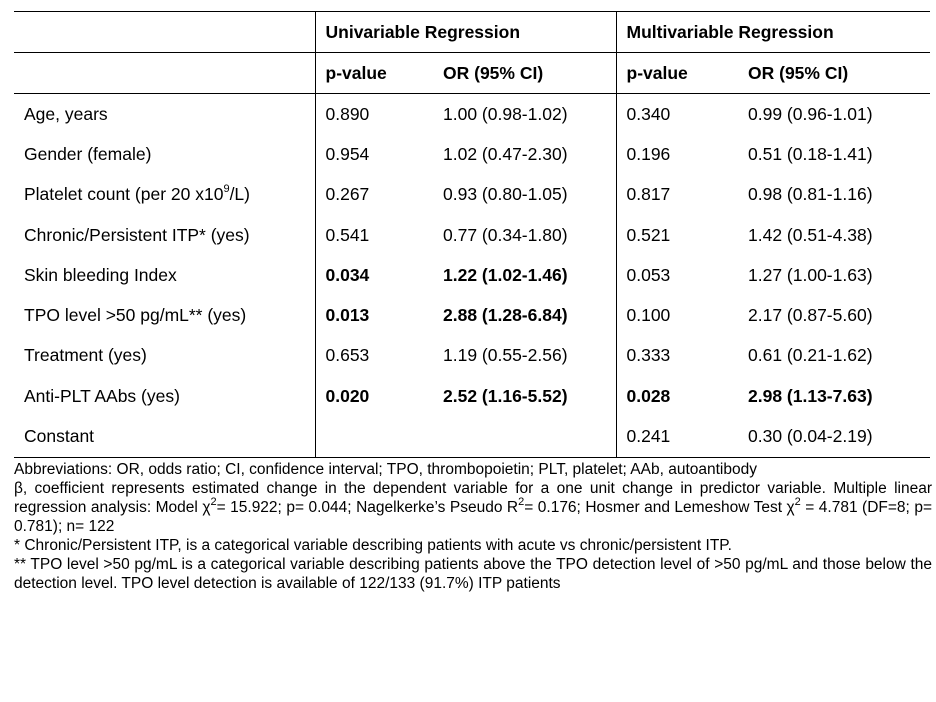 The image size is (936, 702). I want to click on multi-or: 0.51 (0.18-1.41), so click(810, 153).